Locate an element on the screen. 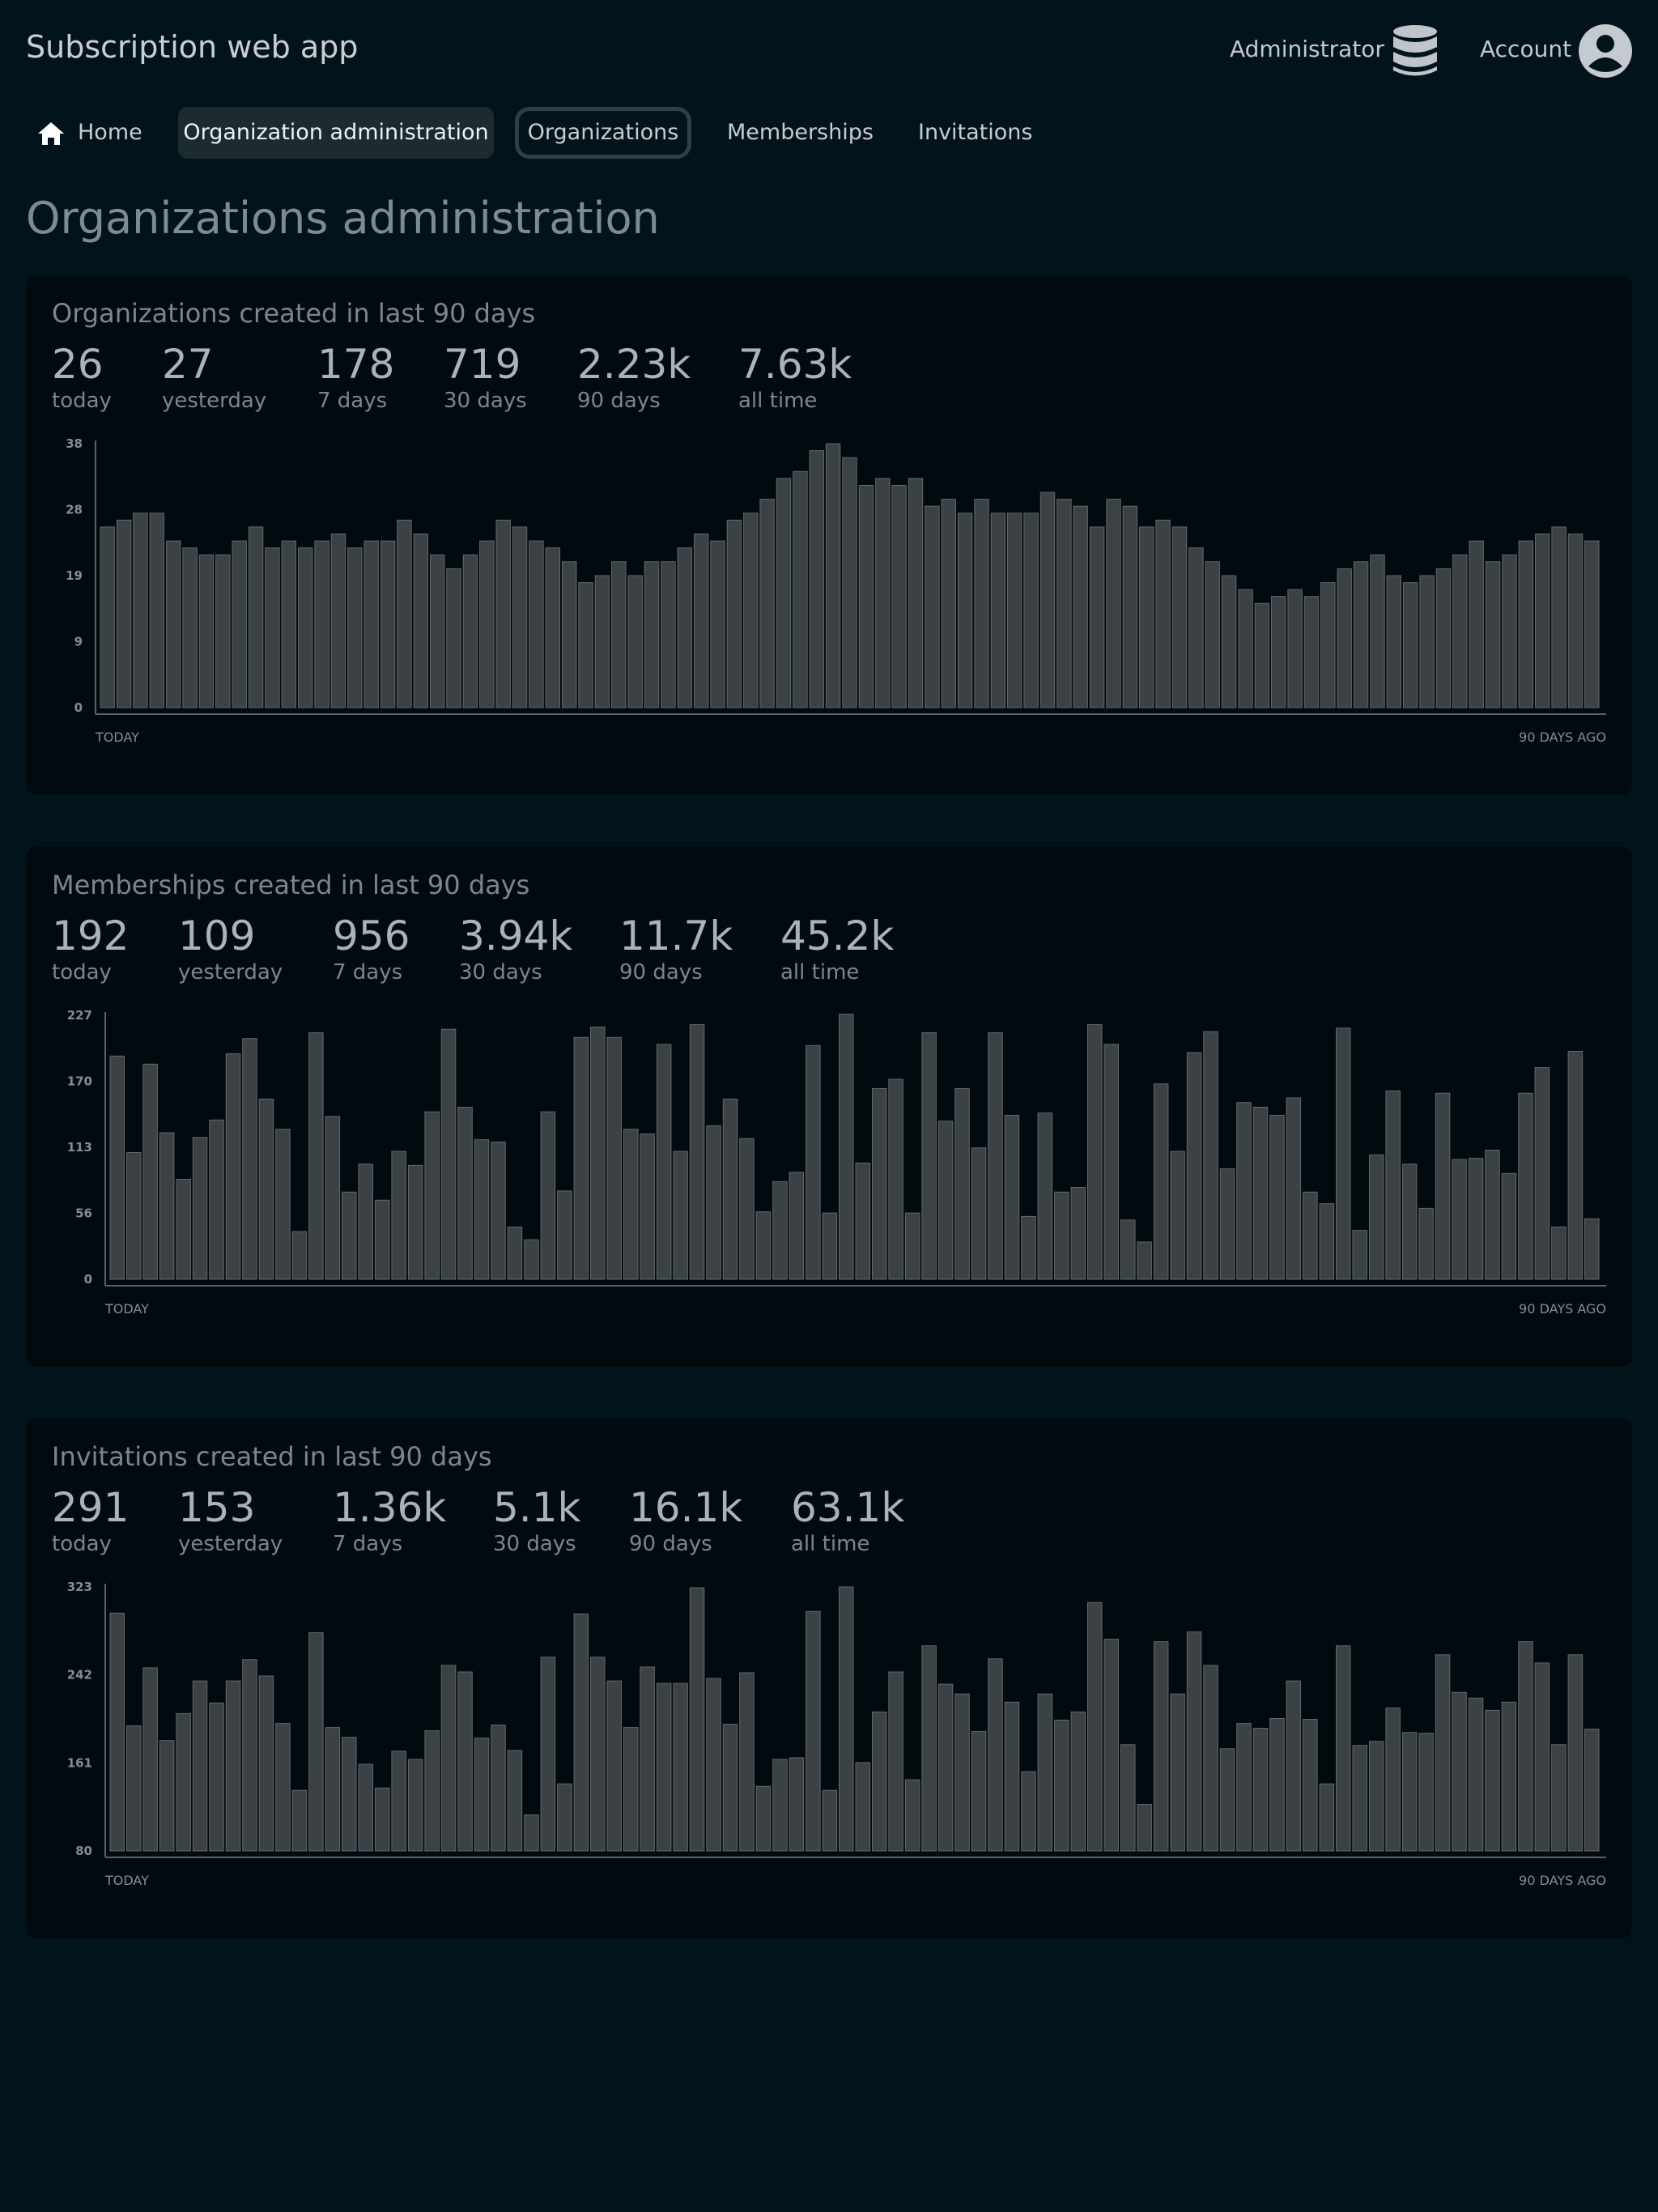  panel-title: Organizations created in last 90 days is located at coordinates (294, 314).